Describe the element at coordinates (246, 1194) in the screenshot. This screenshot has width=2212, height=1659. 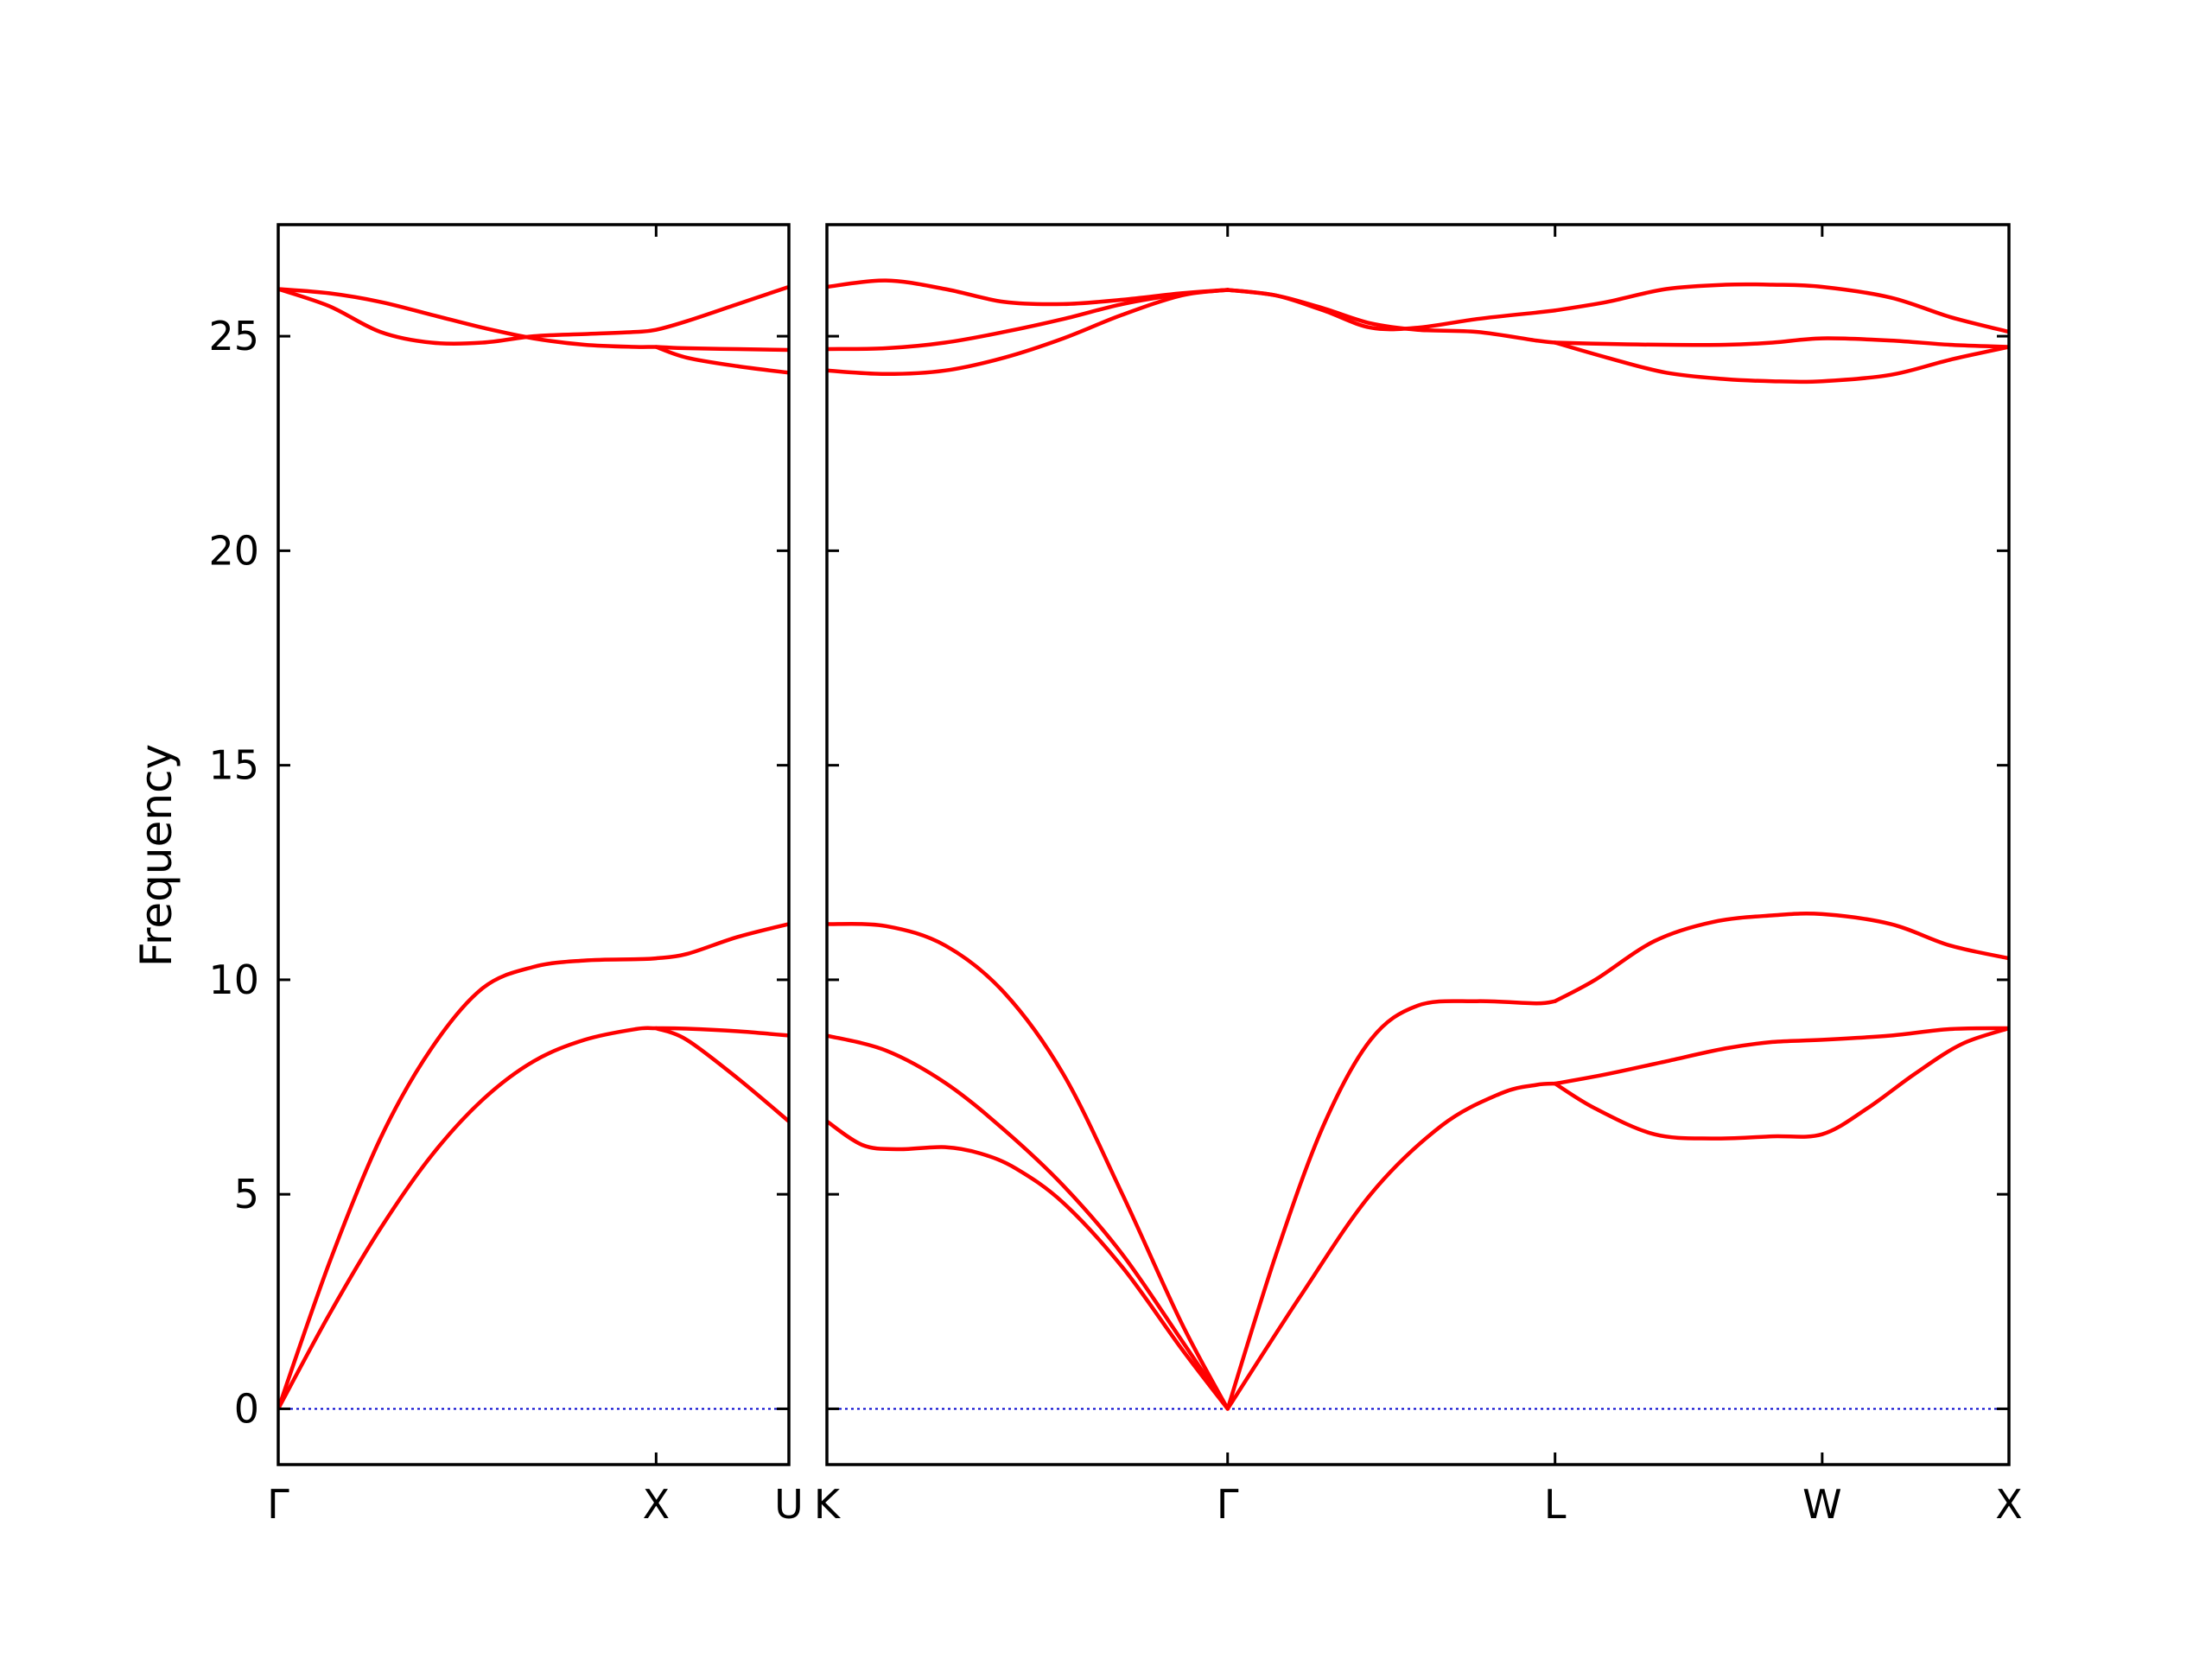
I see `y-tick-label: 5` at that location.